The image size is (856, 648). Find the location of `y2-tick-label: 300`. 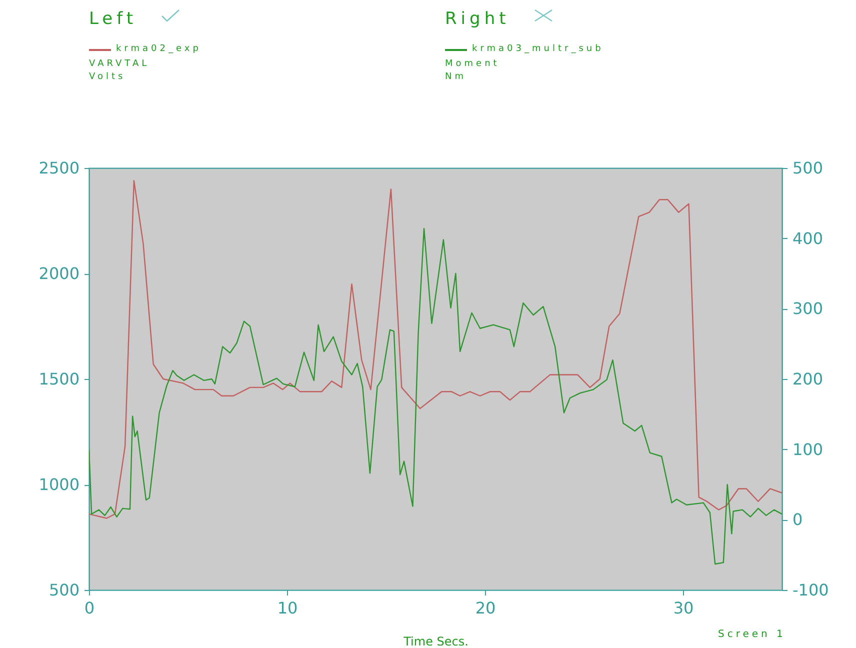

y2-tick-label: 300 is located at coordinates (808, 308).